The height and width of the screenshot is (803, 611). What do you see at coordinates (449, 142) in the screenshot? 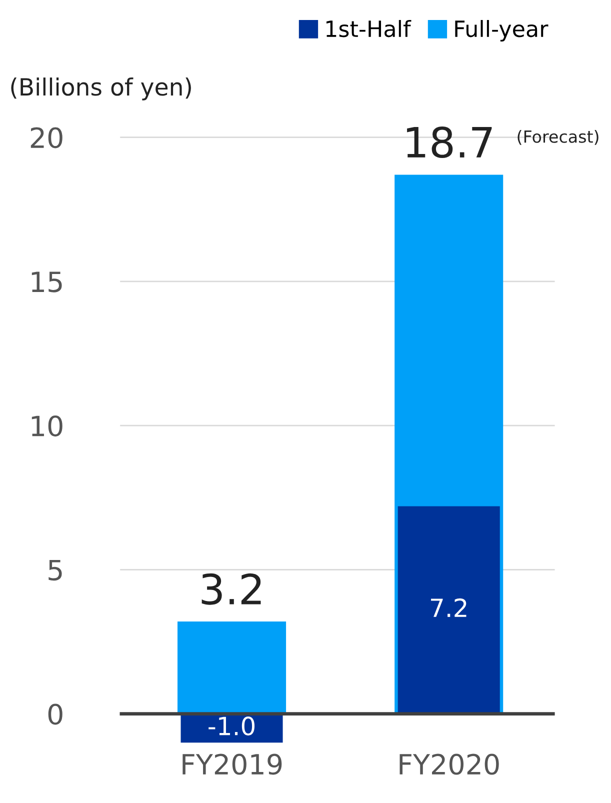
I see `data-label: 18.7` at bounding box center [449, 142].